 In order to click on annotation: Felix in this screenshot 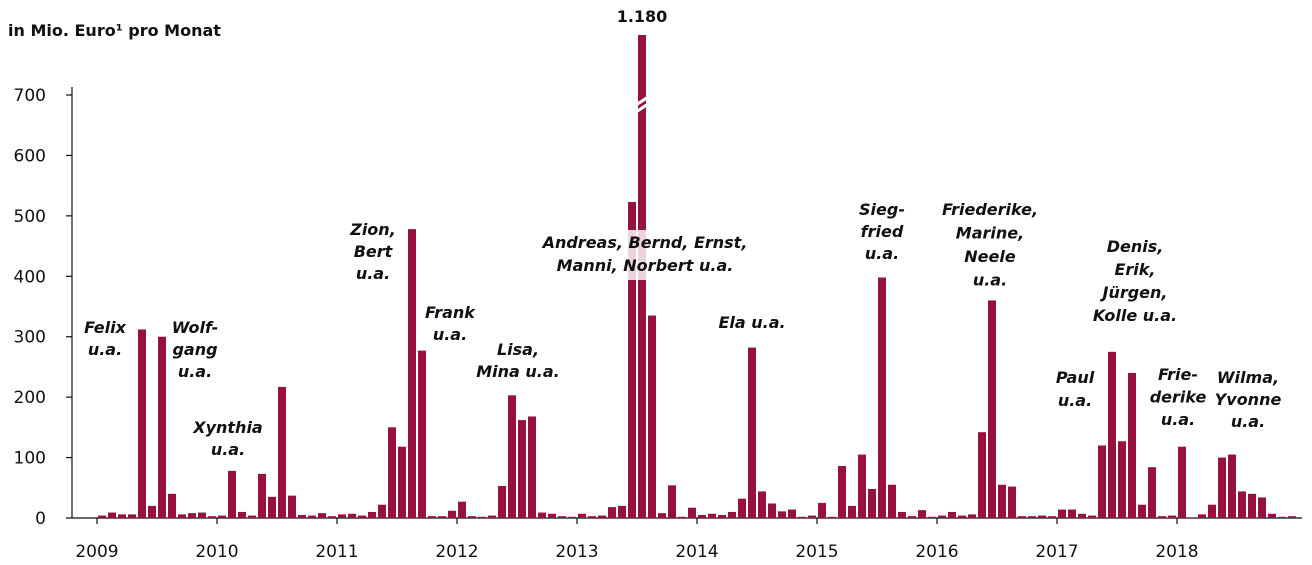, I will do `click(105, 327)`.